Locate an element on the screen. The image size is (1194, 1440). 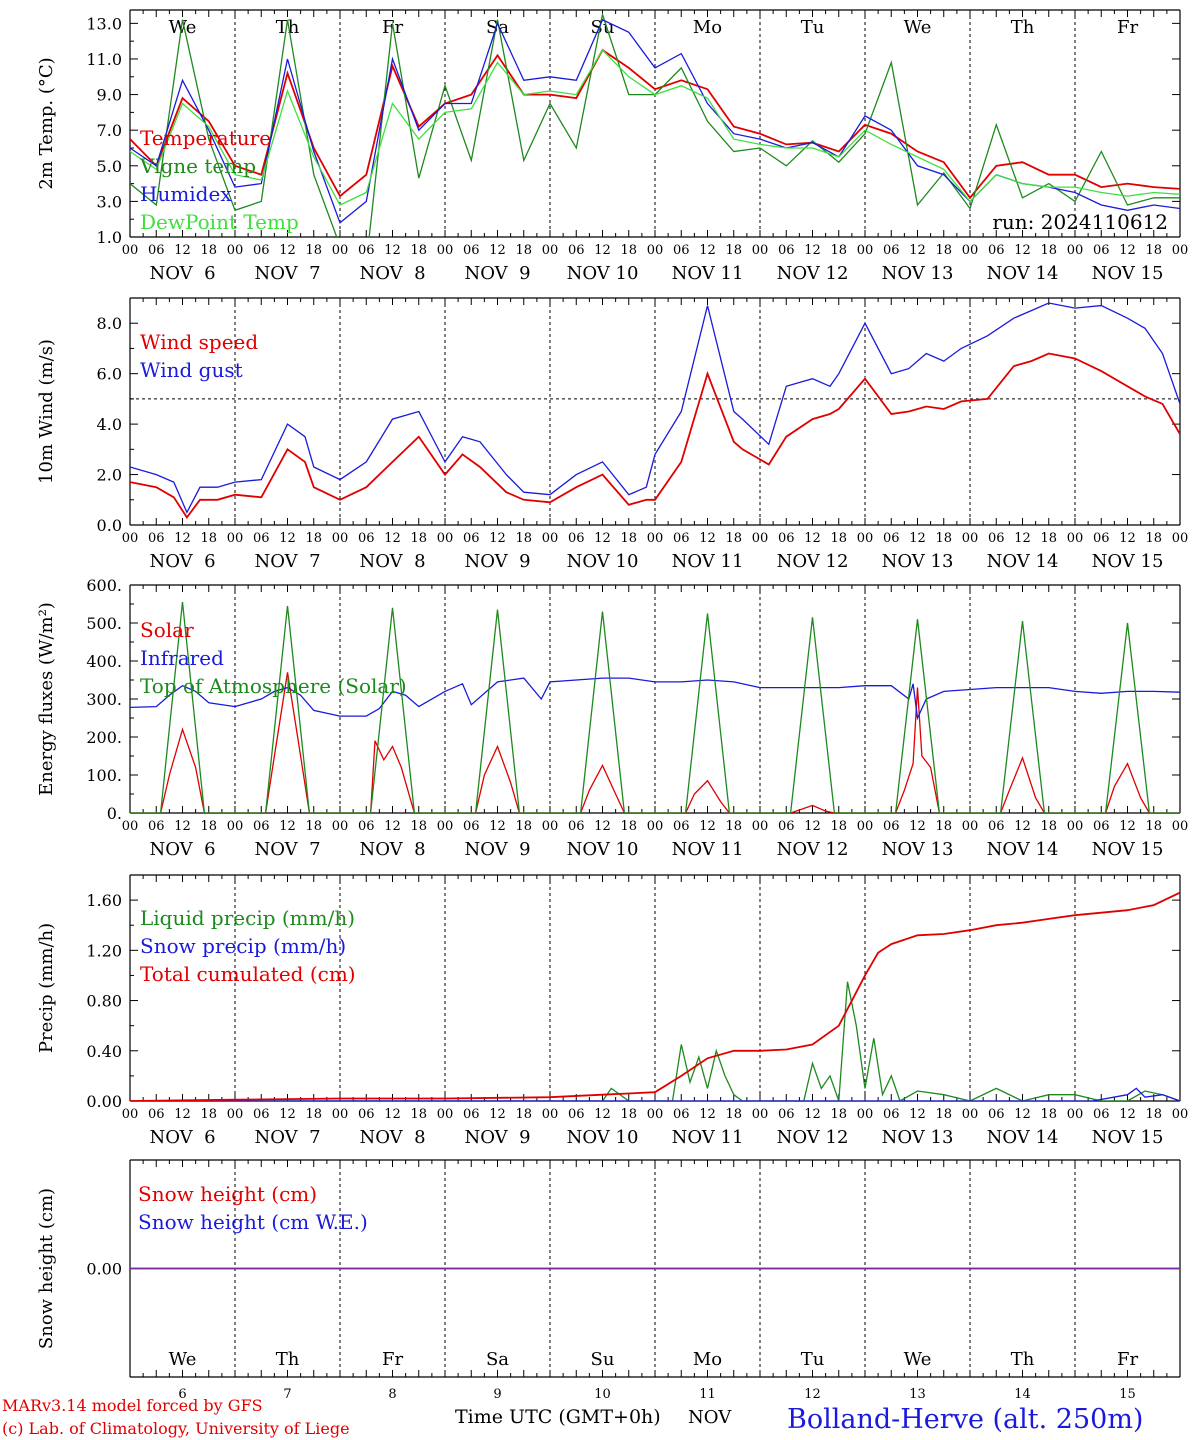
y-axis-label: Energy fluxes (W/m²) is located at coordinates (46, 699).